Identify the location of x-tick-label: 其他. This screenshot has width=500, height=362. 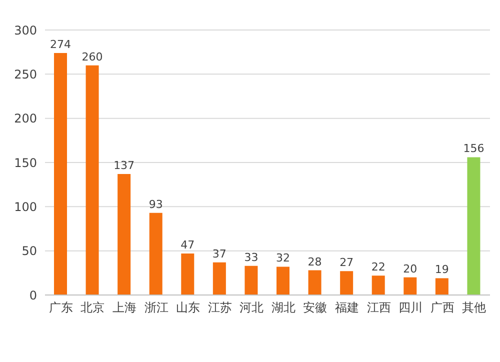
(474, 307).